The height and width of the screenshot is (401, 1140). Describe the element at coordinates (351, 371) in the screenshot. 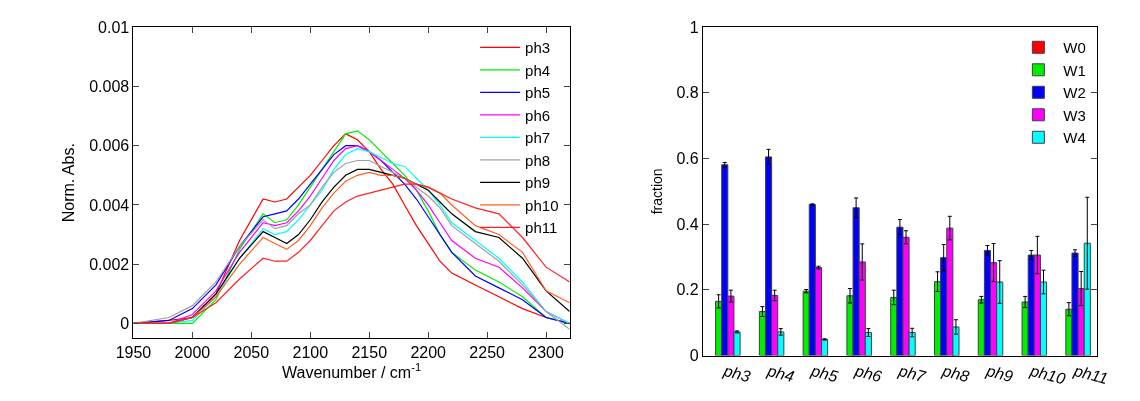

I see `x-axis-title: Wavenumber / cm$^{-1}$` at that location.